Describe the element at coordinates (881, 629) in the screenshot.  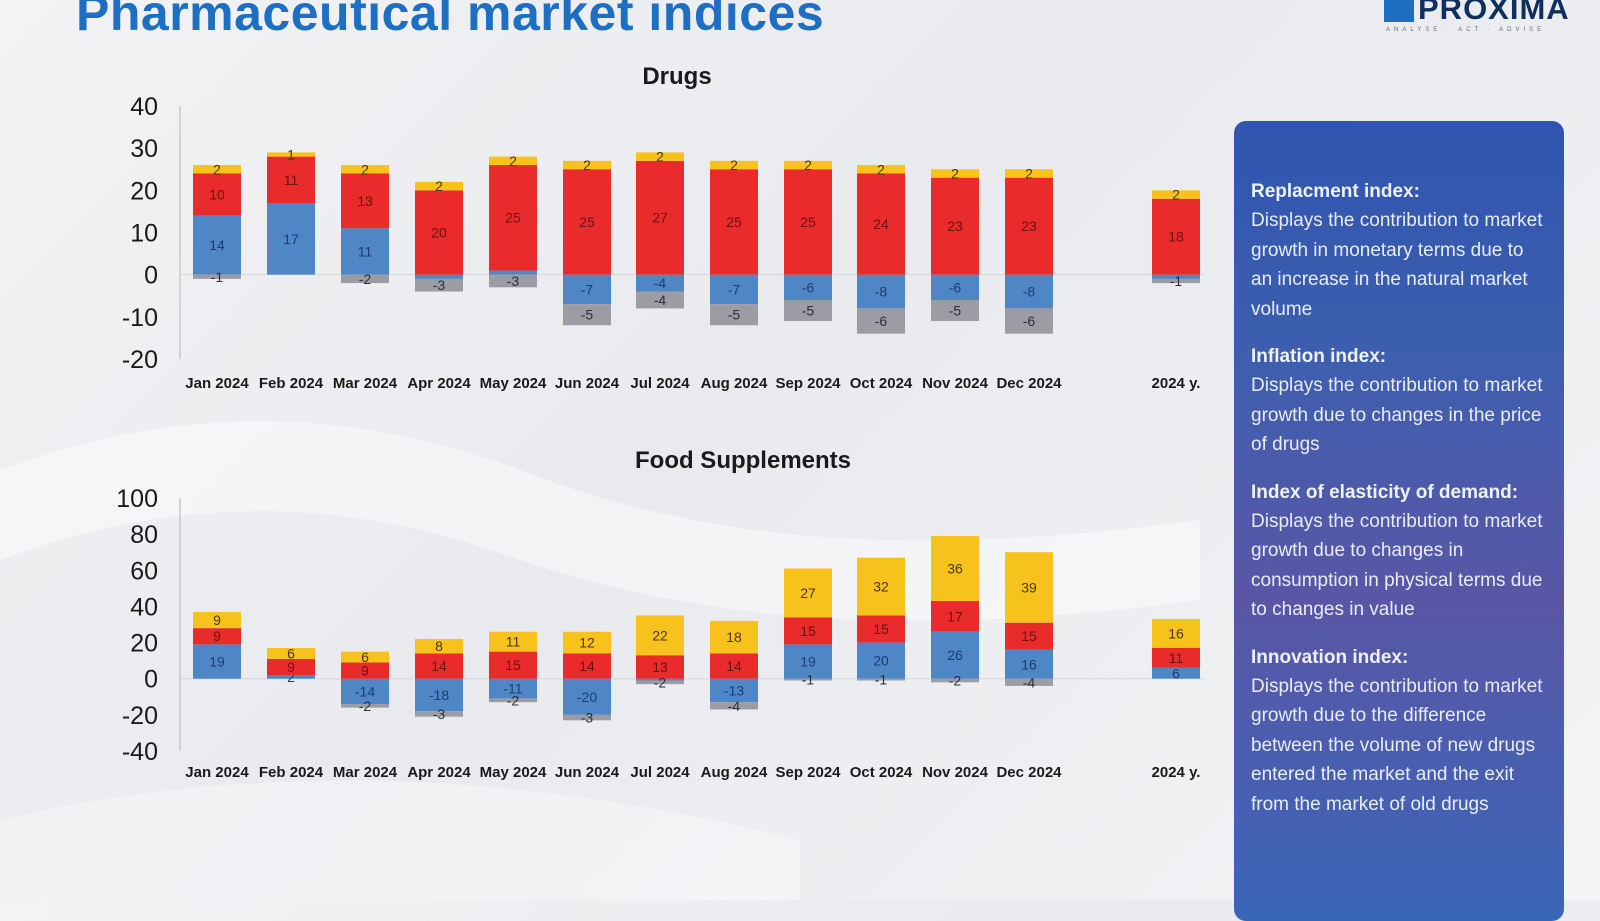
I see `data-label-inflation: 15` at that location.